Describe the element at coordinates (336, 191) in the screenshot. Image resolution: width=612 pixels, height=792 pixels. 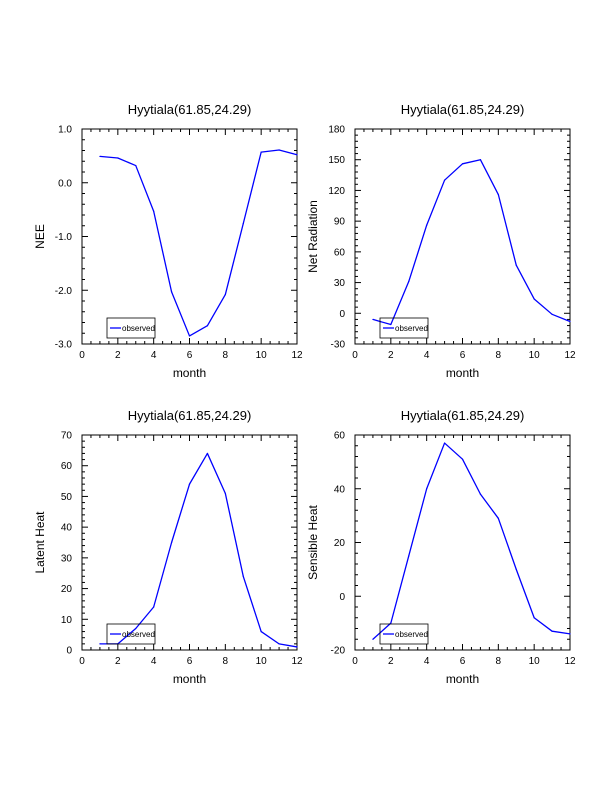
I see `y-tick-label: 120` at that location.